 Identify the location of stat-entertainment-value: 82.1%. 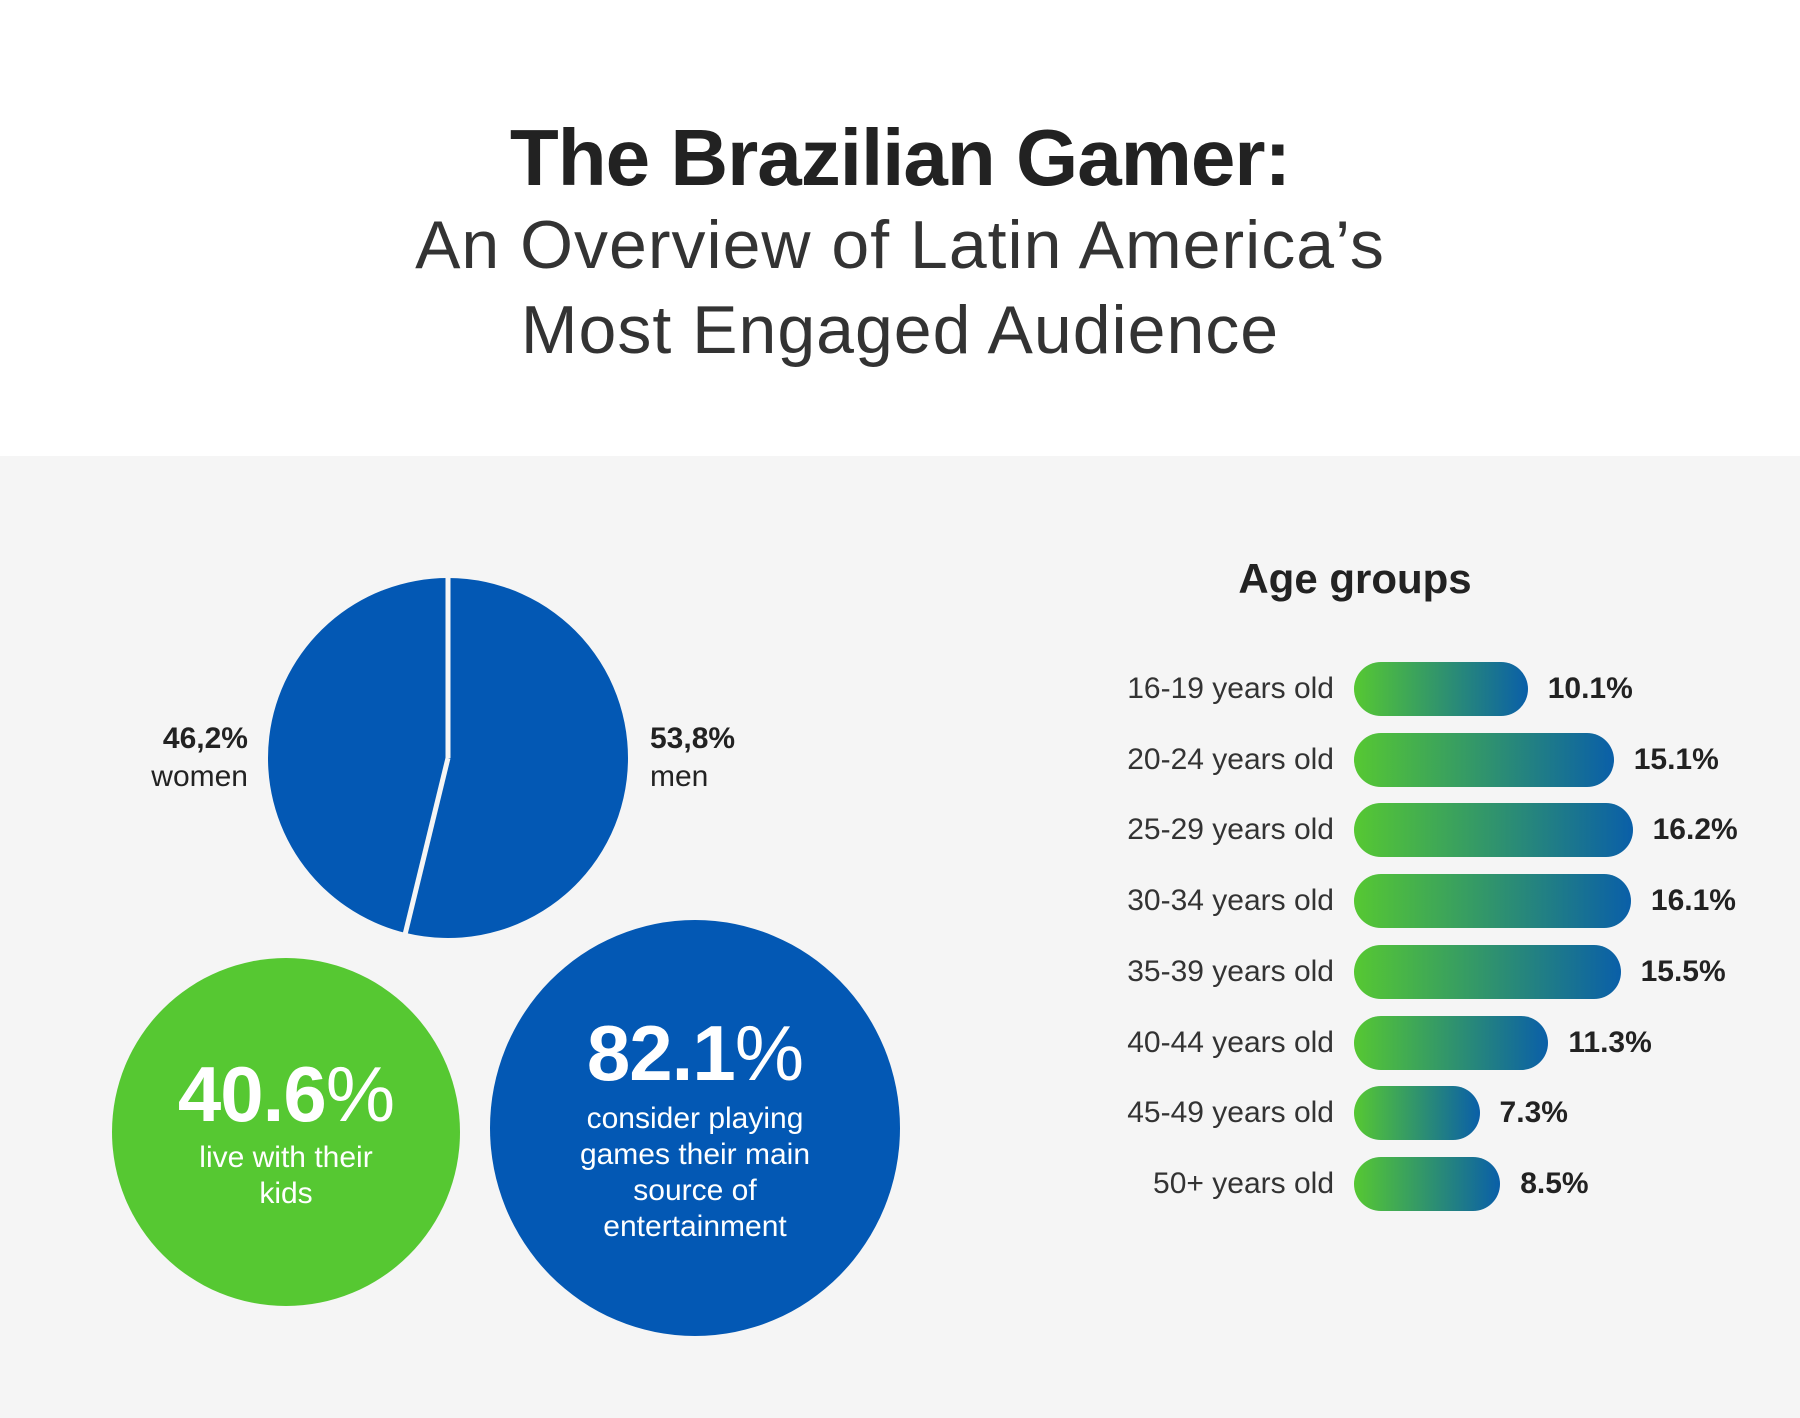
(695, 1053).